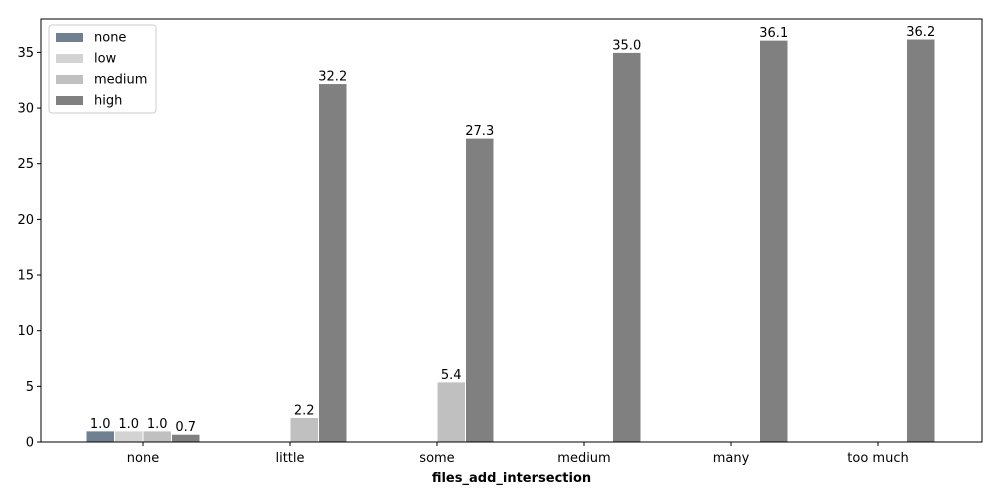  What do you see at coordinates (25, 109) in the screenshot?
I see `y-tick-label: 30` at bounding box center [25, 109].